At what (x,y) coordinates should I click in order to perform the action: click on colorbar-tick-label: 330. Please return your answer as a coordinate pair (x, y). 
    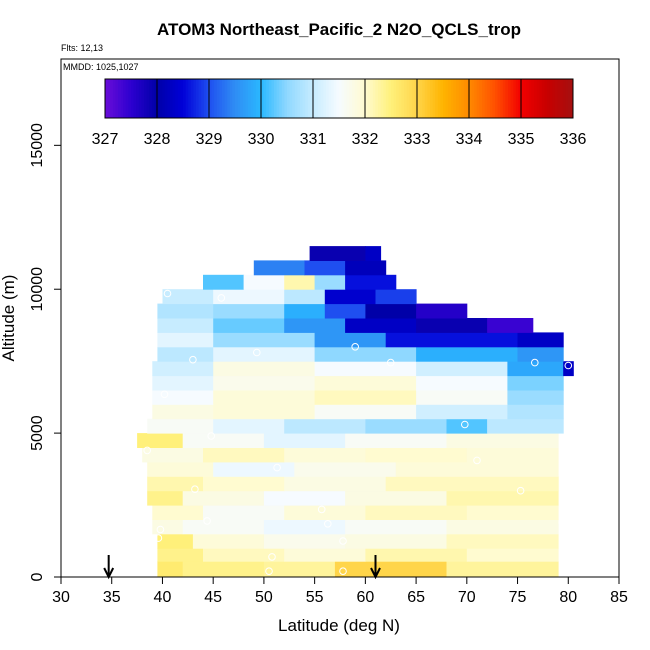
    Looking at the image, I should click on (261, 139).